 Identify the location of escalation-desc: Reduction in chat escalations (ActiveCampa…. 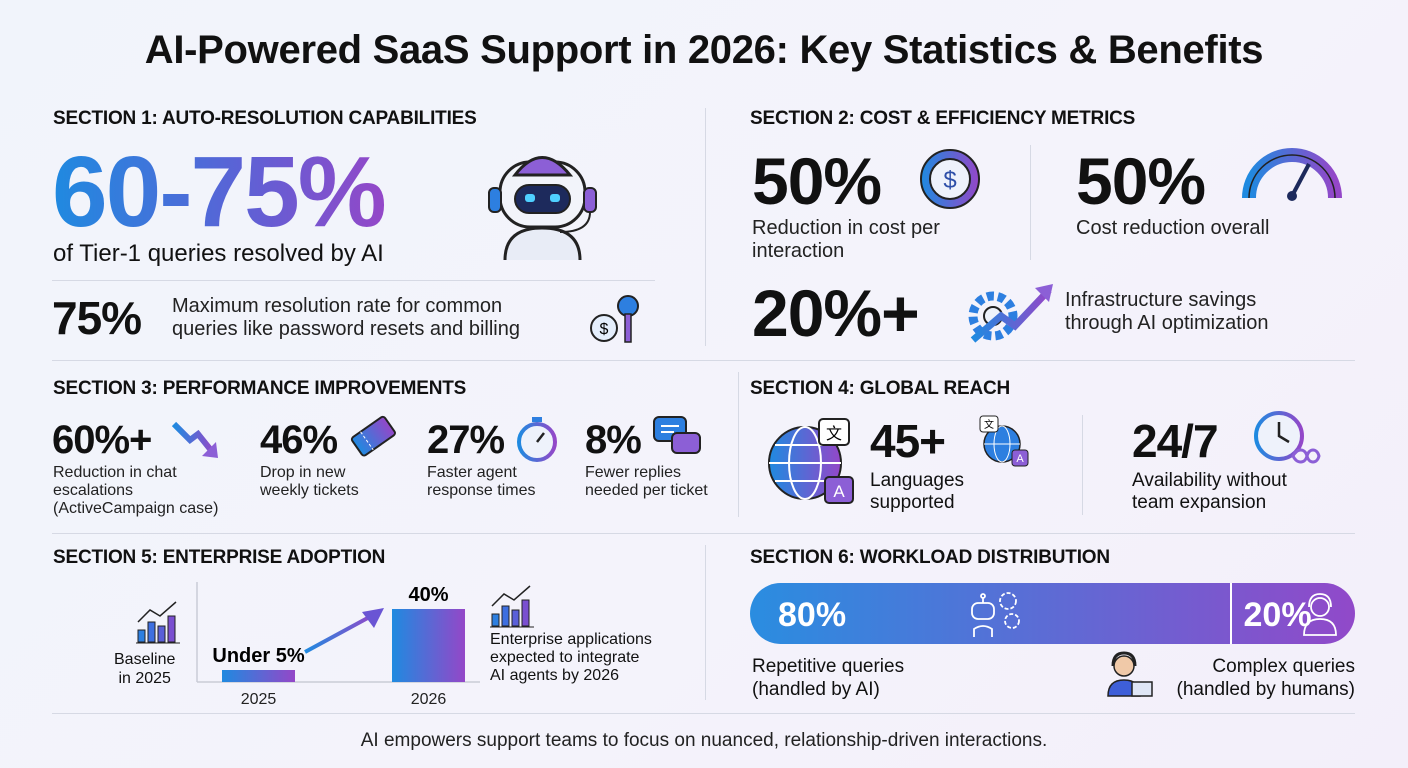
(135, 491).